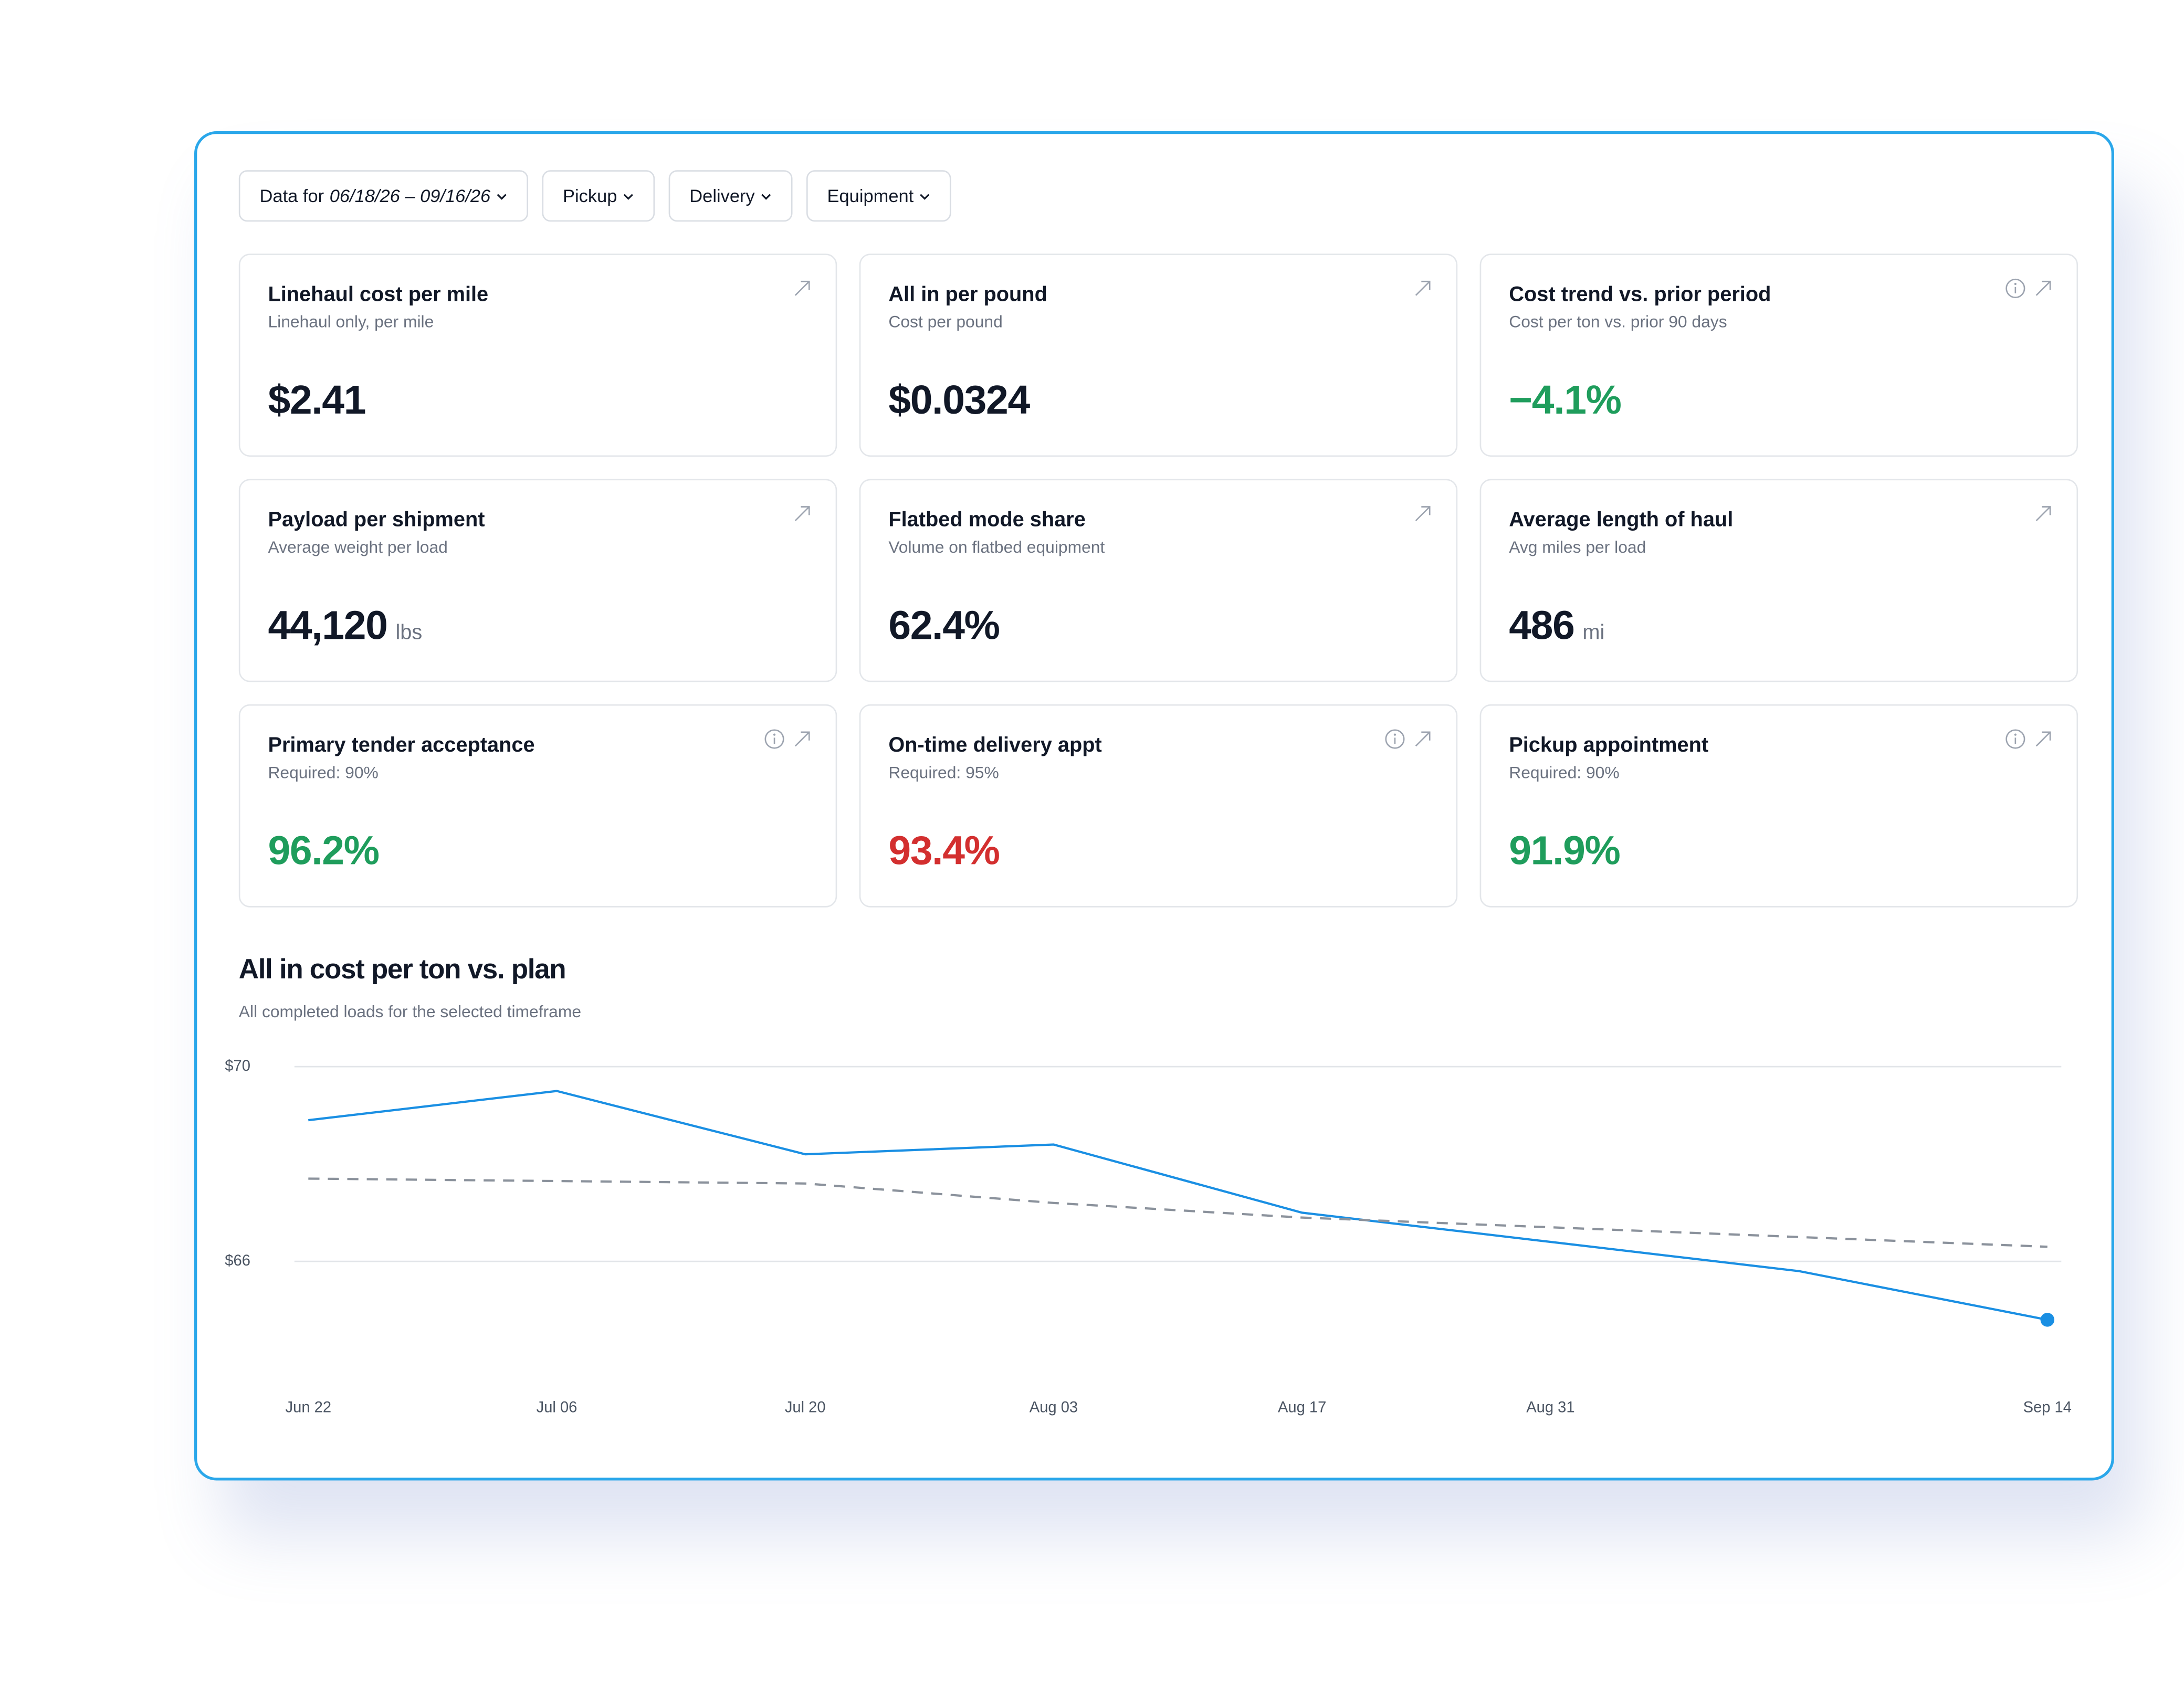 This screenshot has height=1687, width=2184. What do you see at coordinates (1302, 1407) in the screenshot?
I see `x-tick-label: Aug 17` at bounding box center [1302, 1407].